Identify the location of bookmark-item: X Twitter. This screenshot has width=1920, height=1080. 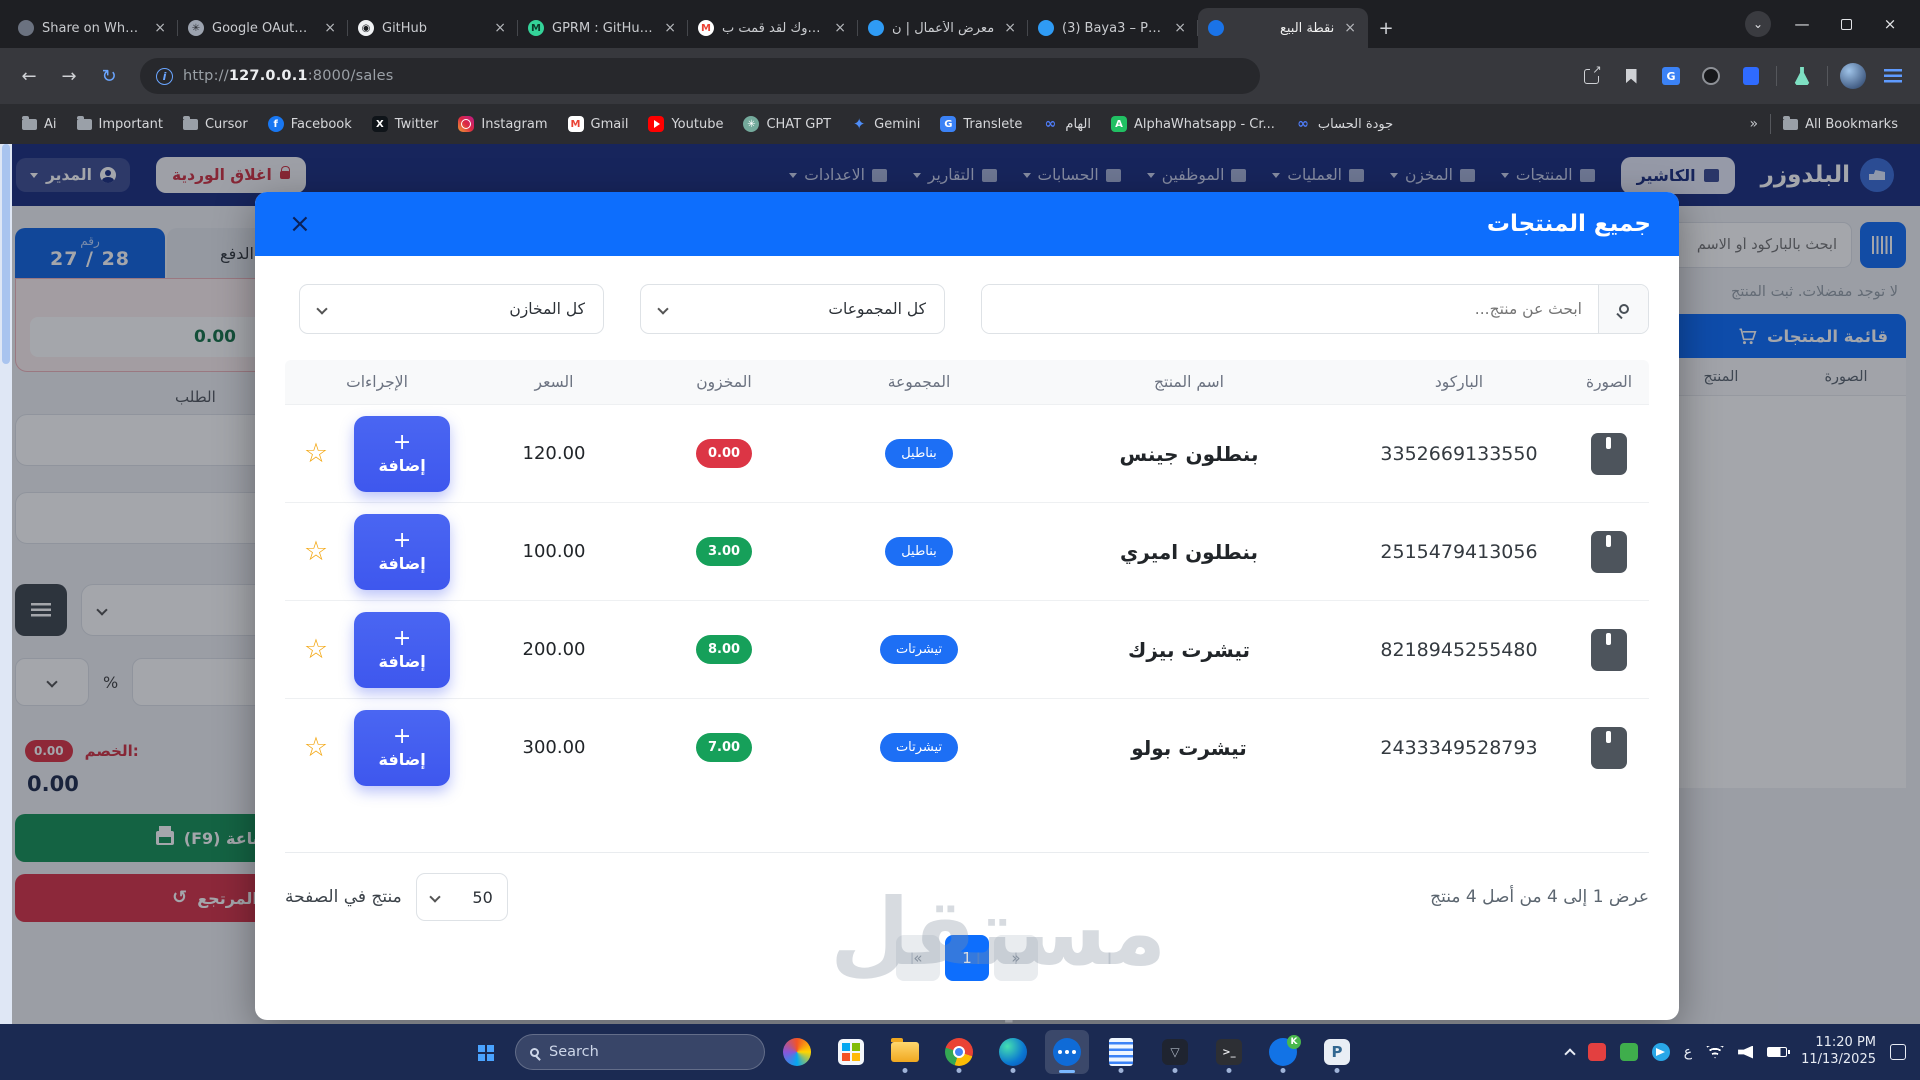
(405, 124).